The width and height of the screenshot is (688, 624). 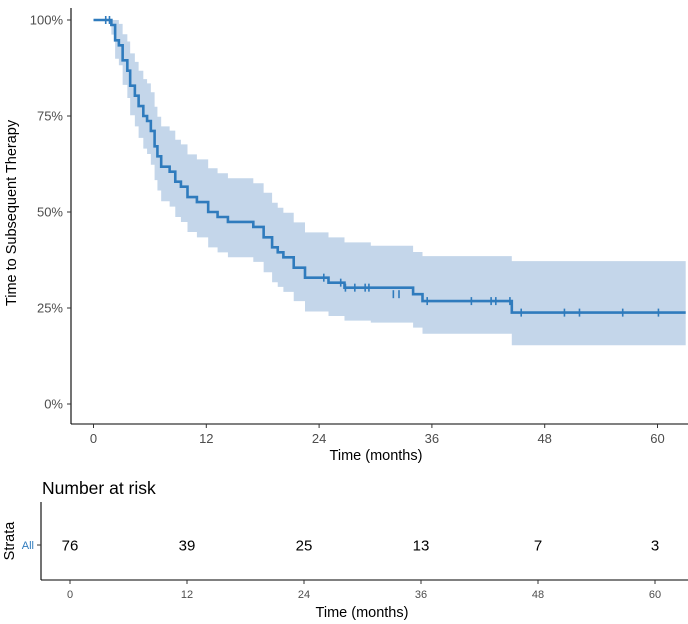 I want to click on x-tick-label: 60, so click(x=657, y=438).